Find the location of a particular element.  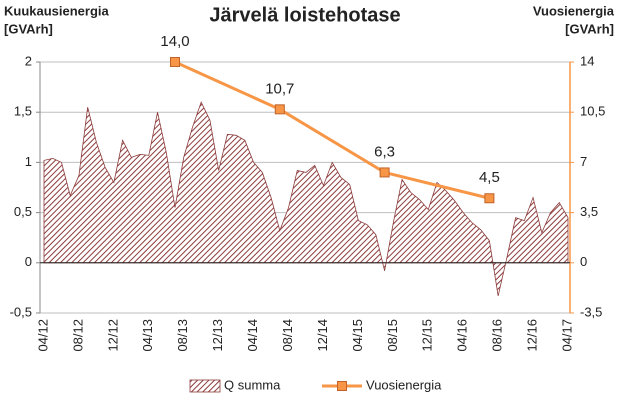

y-tick-label: 1 is located at coordinates (28, 161).